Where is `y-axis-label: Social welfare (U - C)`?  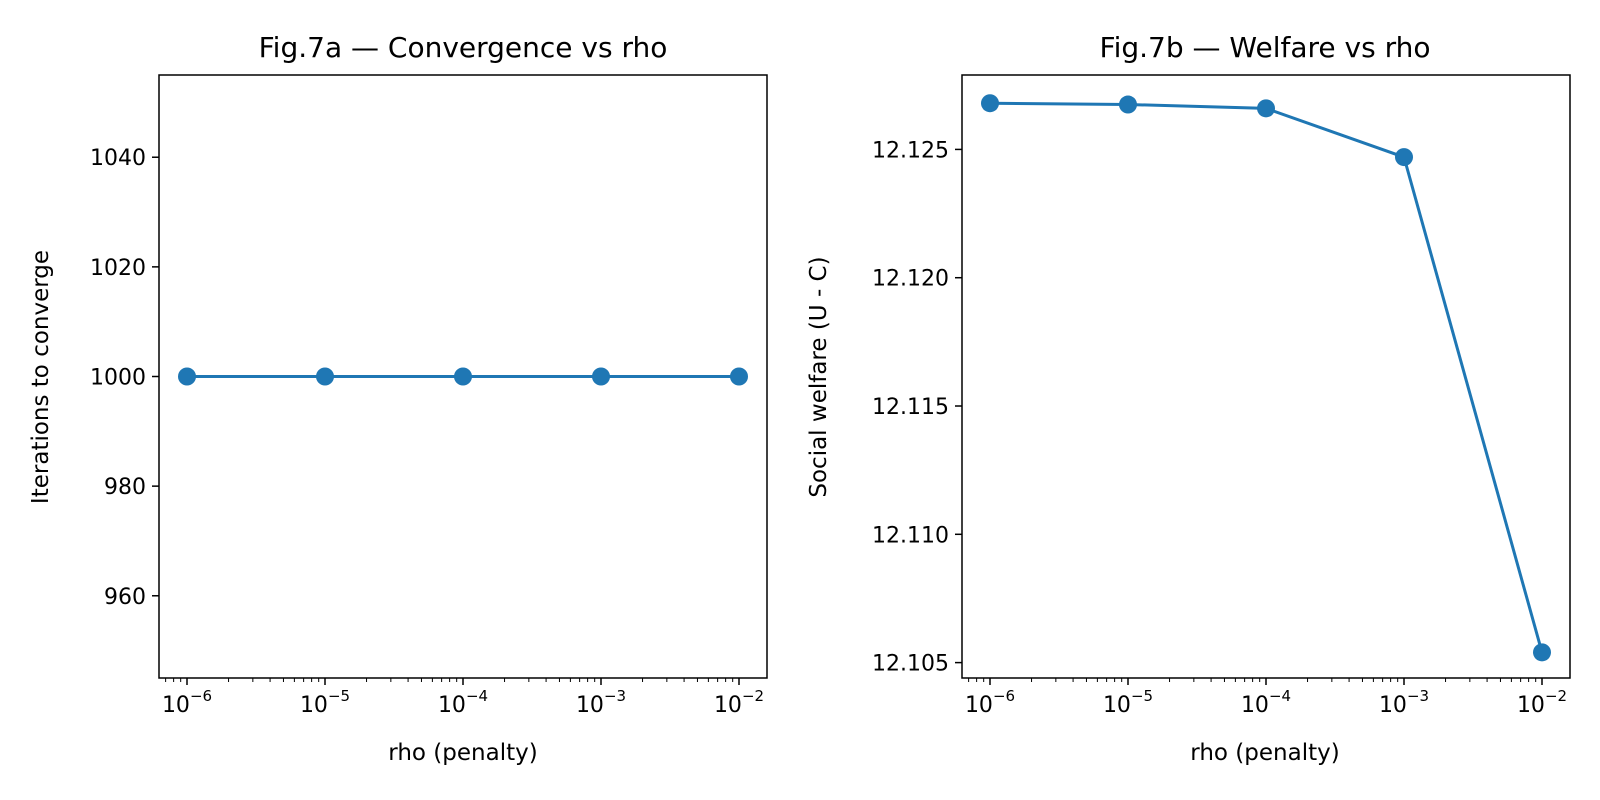
y-axis-label: Social welfare (U - C) is located at coordinates (819, 376).